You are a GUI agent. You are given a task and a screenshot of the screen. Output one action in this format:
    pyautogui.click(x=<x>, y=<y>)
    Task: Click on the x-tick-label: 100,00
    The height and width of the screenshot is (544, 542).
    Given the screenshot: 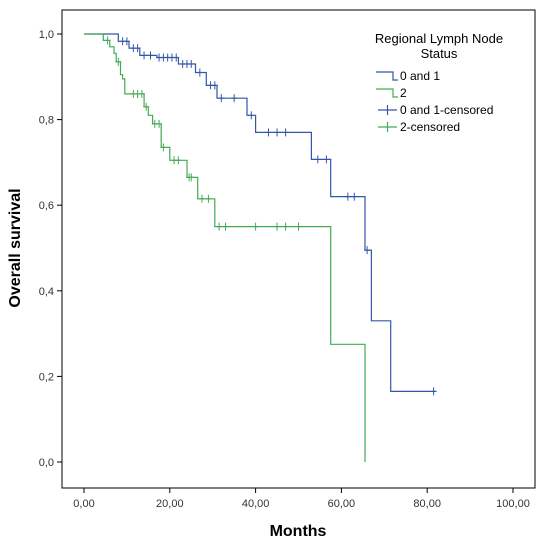 What is the action you would take?
    pyautogui.click(x=513, y=504)
    